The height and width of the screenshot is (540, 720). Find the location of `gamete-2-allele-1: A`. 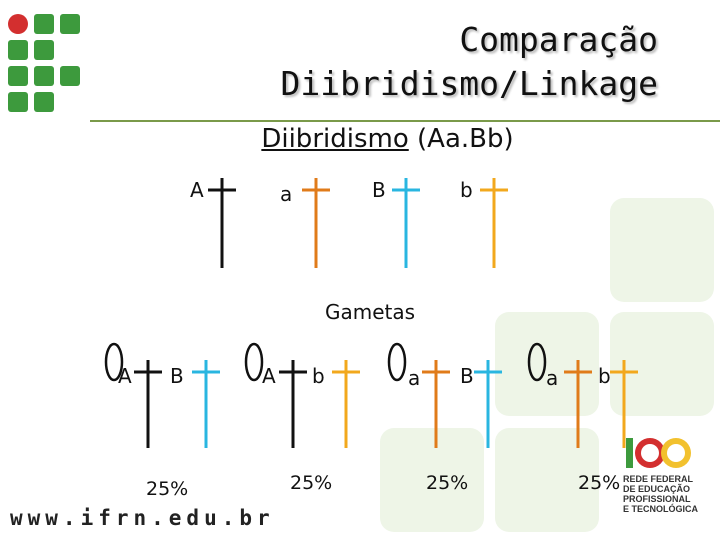

gamete-2-allele-1: A is located at coordinates (269, 376).